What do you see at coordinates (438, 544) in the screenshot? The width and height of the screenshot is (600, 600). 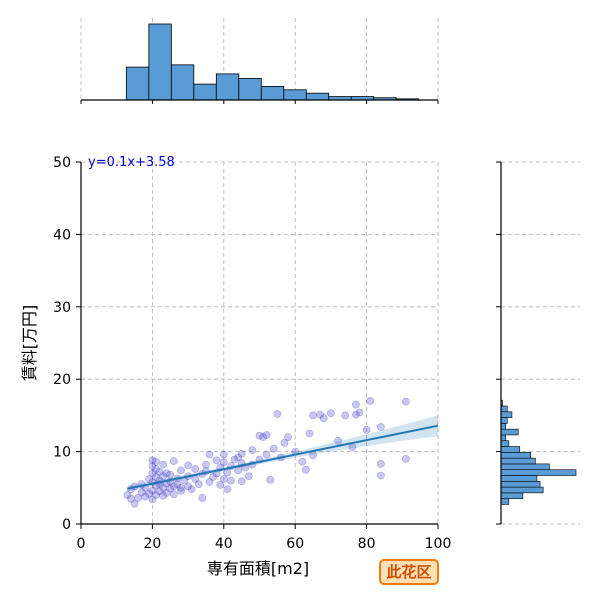 I see `x-tick-label: 100` at bounding box center [438, 544].